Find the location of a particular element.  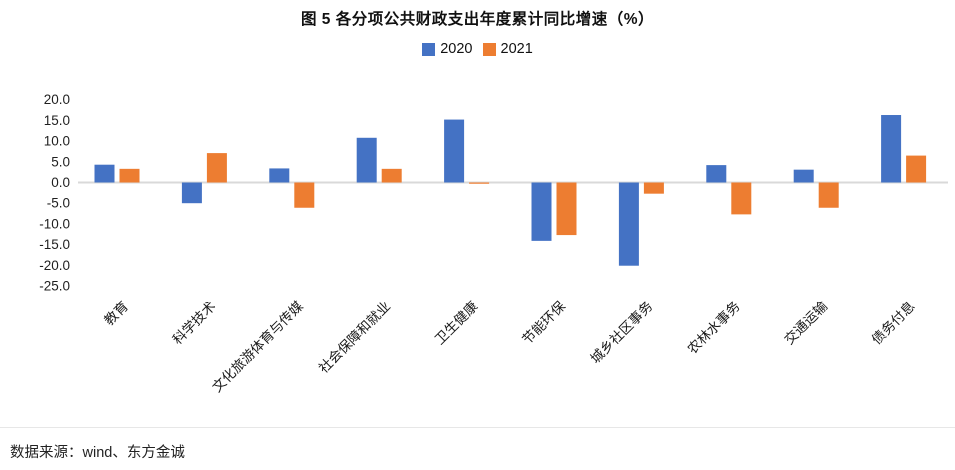

y-tick-label: 10.0 is located at coordinates (57, 141).